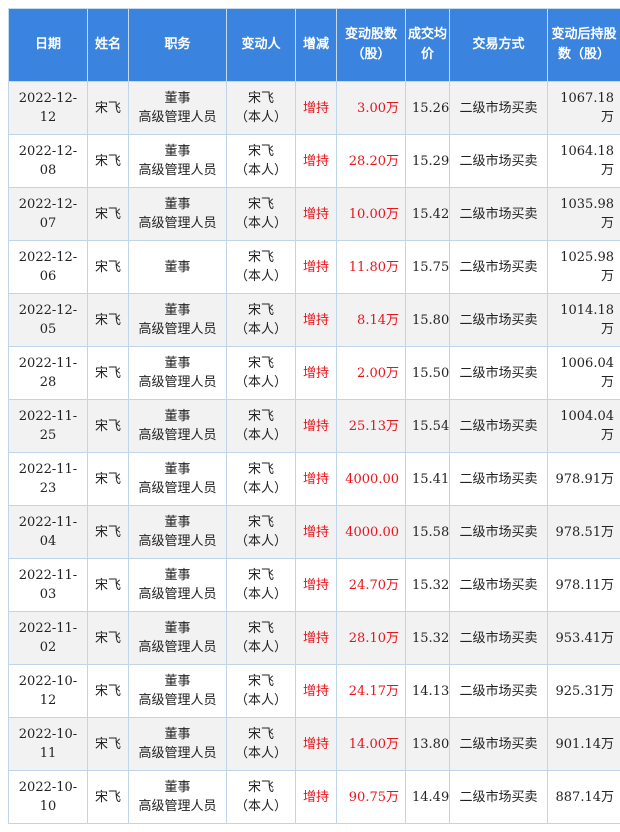  Describe the element at coordinates (587, 161) in the screenshot. I see `cell-after-text: 1064.18万` at that location.